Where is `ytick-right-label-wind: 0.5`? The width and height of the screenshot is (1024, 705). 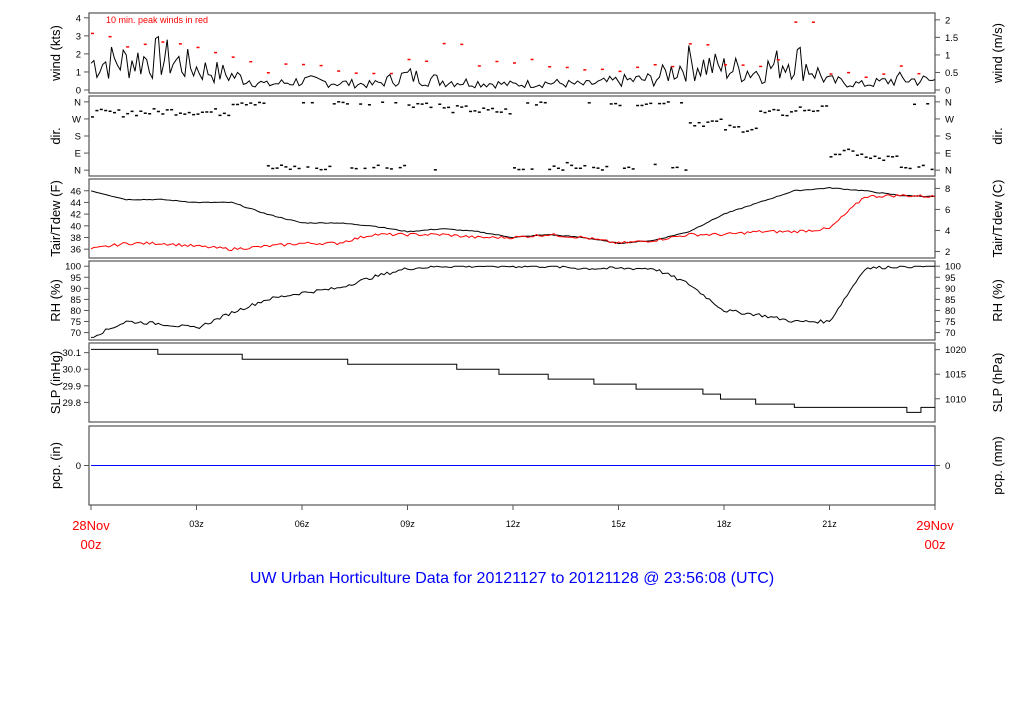
ytick-right-label-wind: 0.5 is located at coordinates (951, 73).